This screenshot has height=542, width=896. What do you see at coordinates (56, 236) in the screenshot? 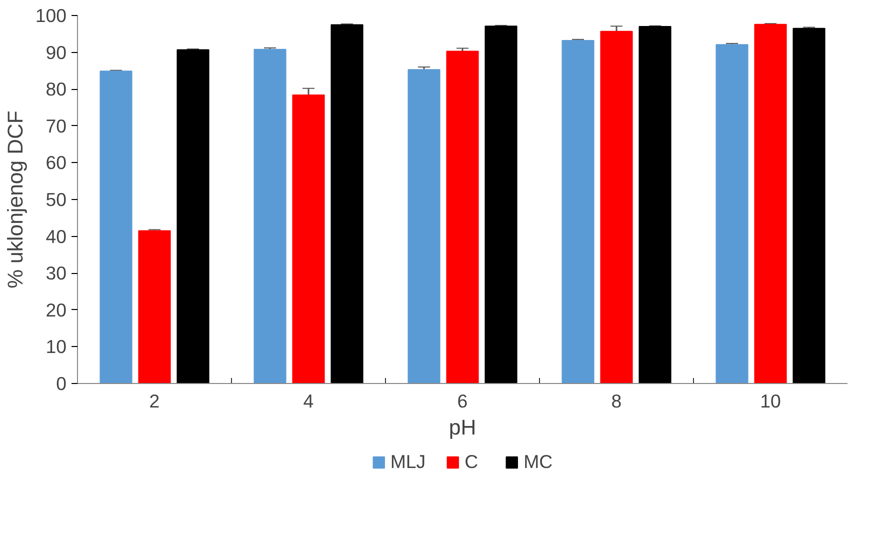
I see `y-tick-label: 40` at bounding box center [56, 236].